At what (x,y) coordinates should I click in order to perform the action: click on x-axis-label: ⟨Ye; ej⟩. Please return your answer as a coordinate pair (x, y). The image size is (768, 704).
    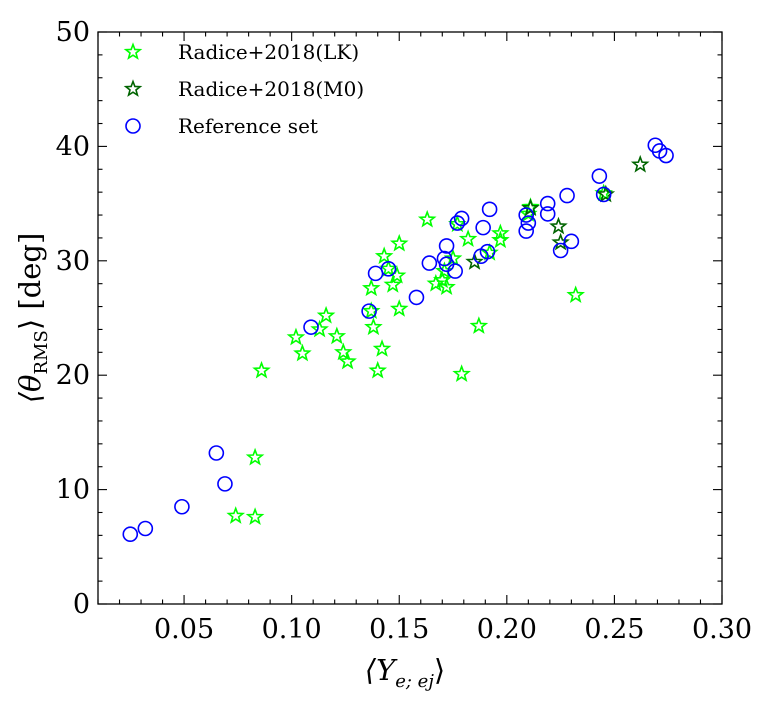
    Looking at the image, I should click on (405, 672).